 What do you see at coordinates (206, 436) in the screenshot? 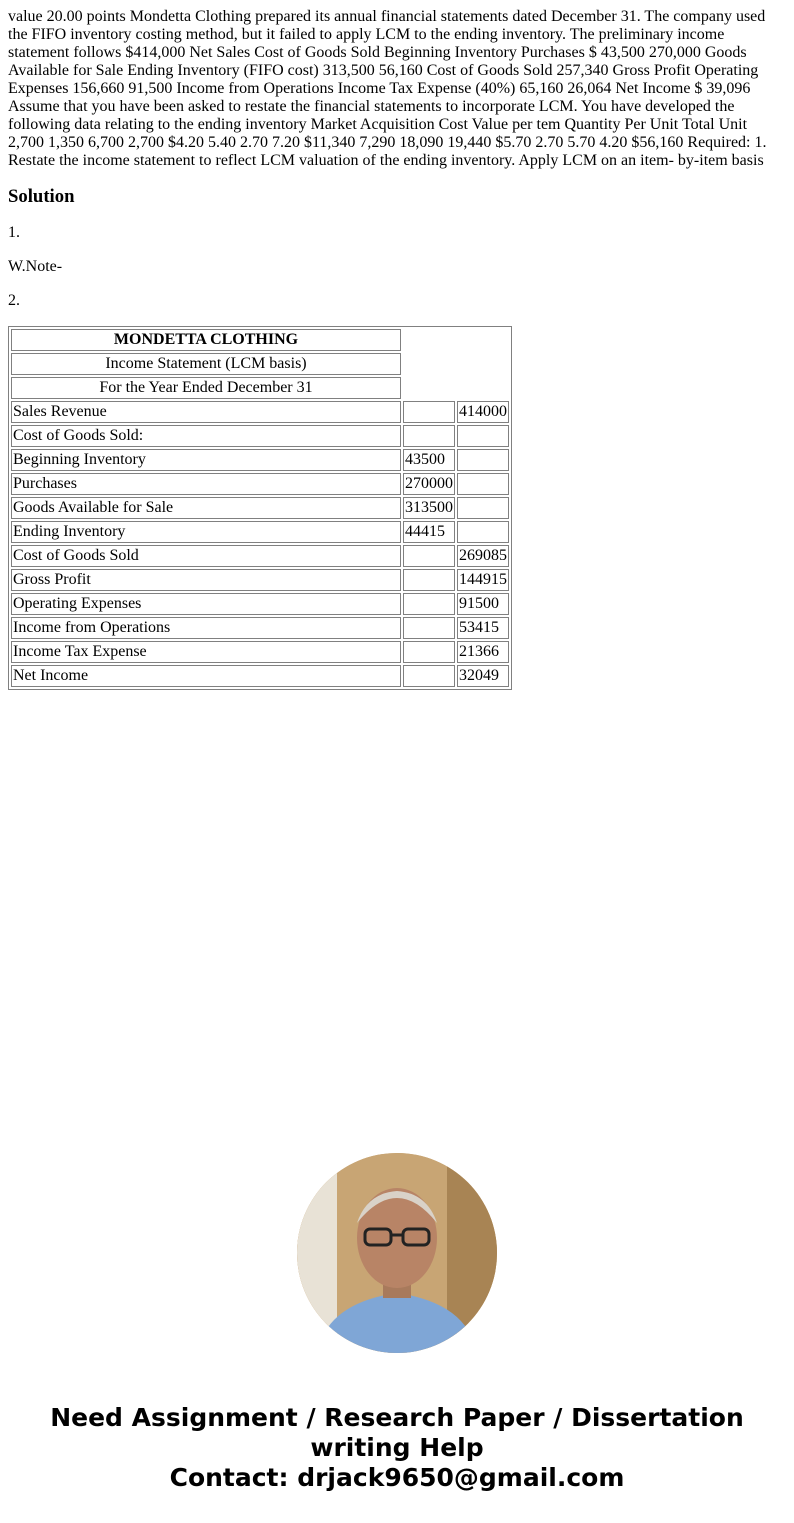
I see `row-label: Cost of Goods Sold:` at bounding box center [206, 436].